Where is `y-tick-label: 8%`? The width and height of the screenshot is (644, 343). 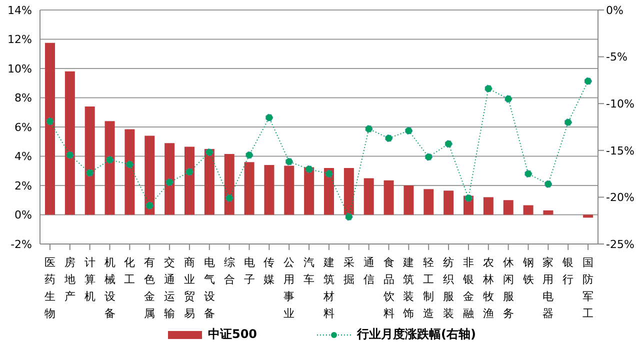 y-tick-label: 8% is located at coordinates (23, 98).